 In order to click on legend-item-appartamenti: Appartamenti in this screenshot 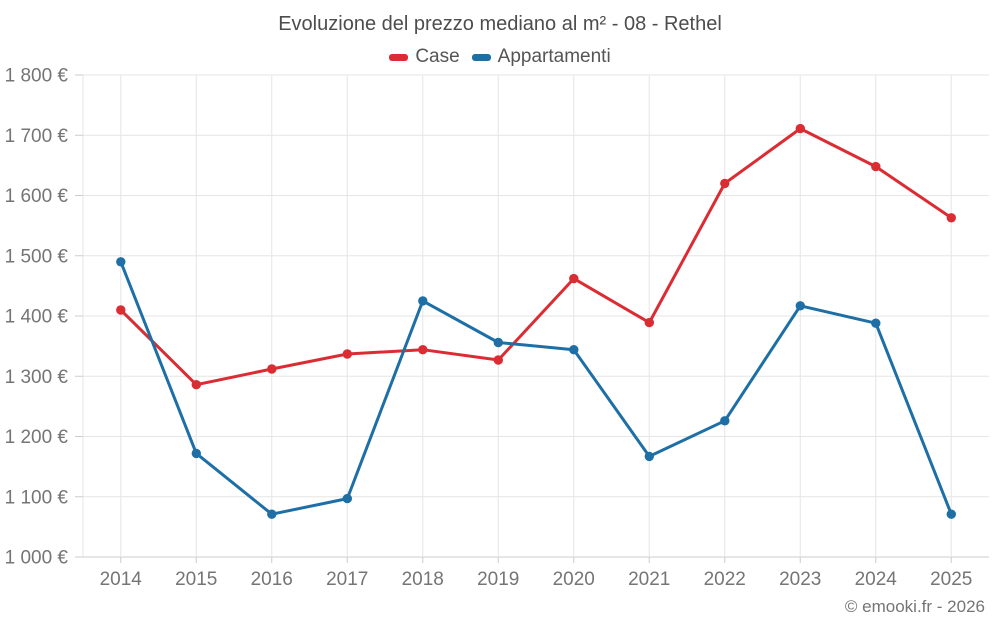, I will do `click(541, 57)`.